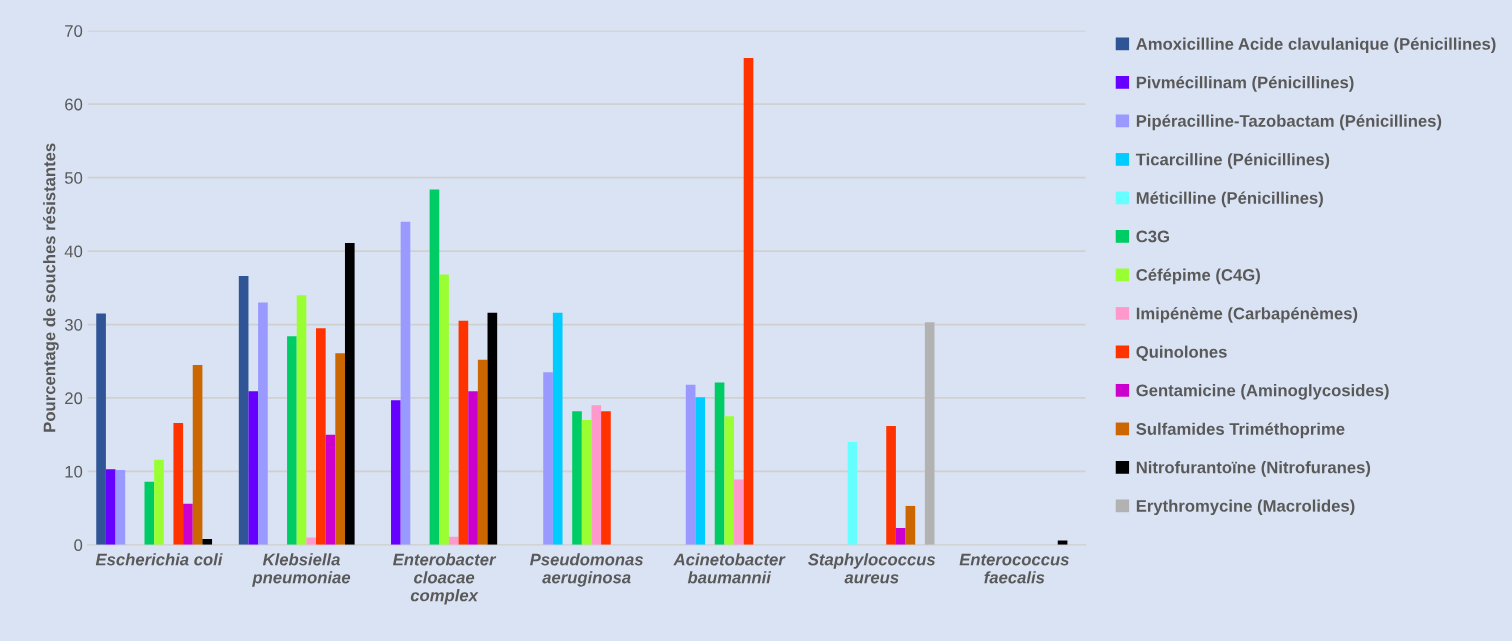  Describe the element at coordinates (159, 559) in the screenshot. I see `x-tick-label: Escherichia coli` at that location.